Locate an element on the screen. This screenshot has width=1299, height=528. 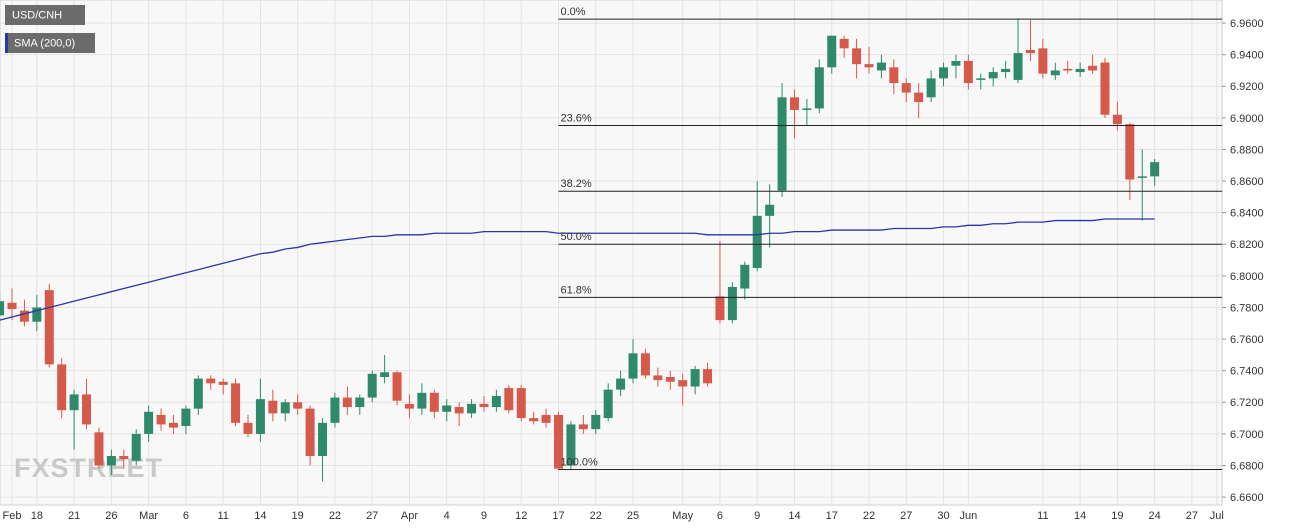
legend-label: SMA (200,0) is located at coordinates (44, 43).